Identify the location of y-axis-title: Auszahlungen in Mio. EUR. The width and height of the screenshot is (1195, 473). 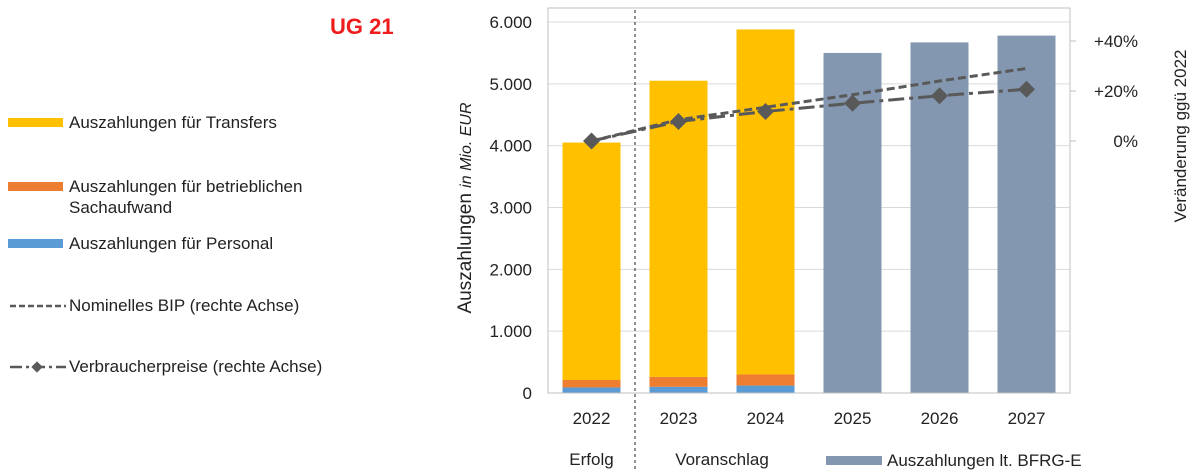
(465, 208).